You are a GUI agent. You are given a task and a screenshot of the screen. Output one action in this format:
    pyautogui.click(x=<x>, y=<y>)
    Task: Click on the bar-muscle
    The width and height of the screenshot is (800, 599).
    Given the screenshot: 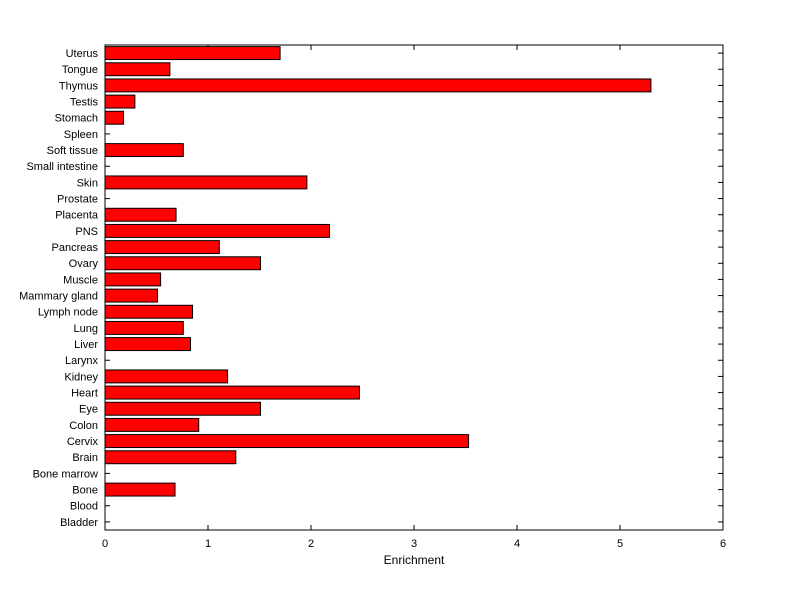 What is the action you would take?
    pyautogui.click(x=133, y=279)
    